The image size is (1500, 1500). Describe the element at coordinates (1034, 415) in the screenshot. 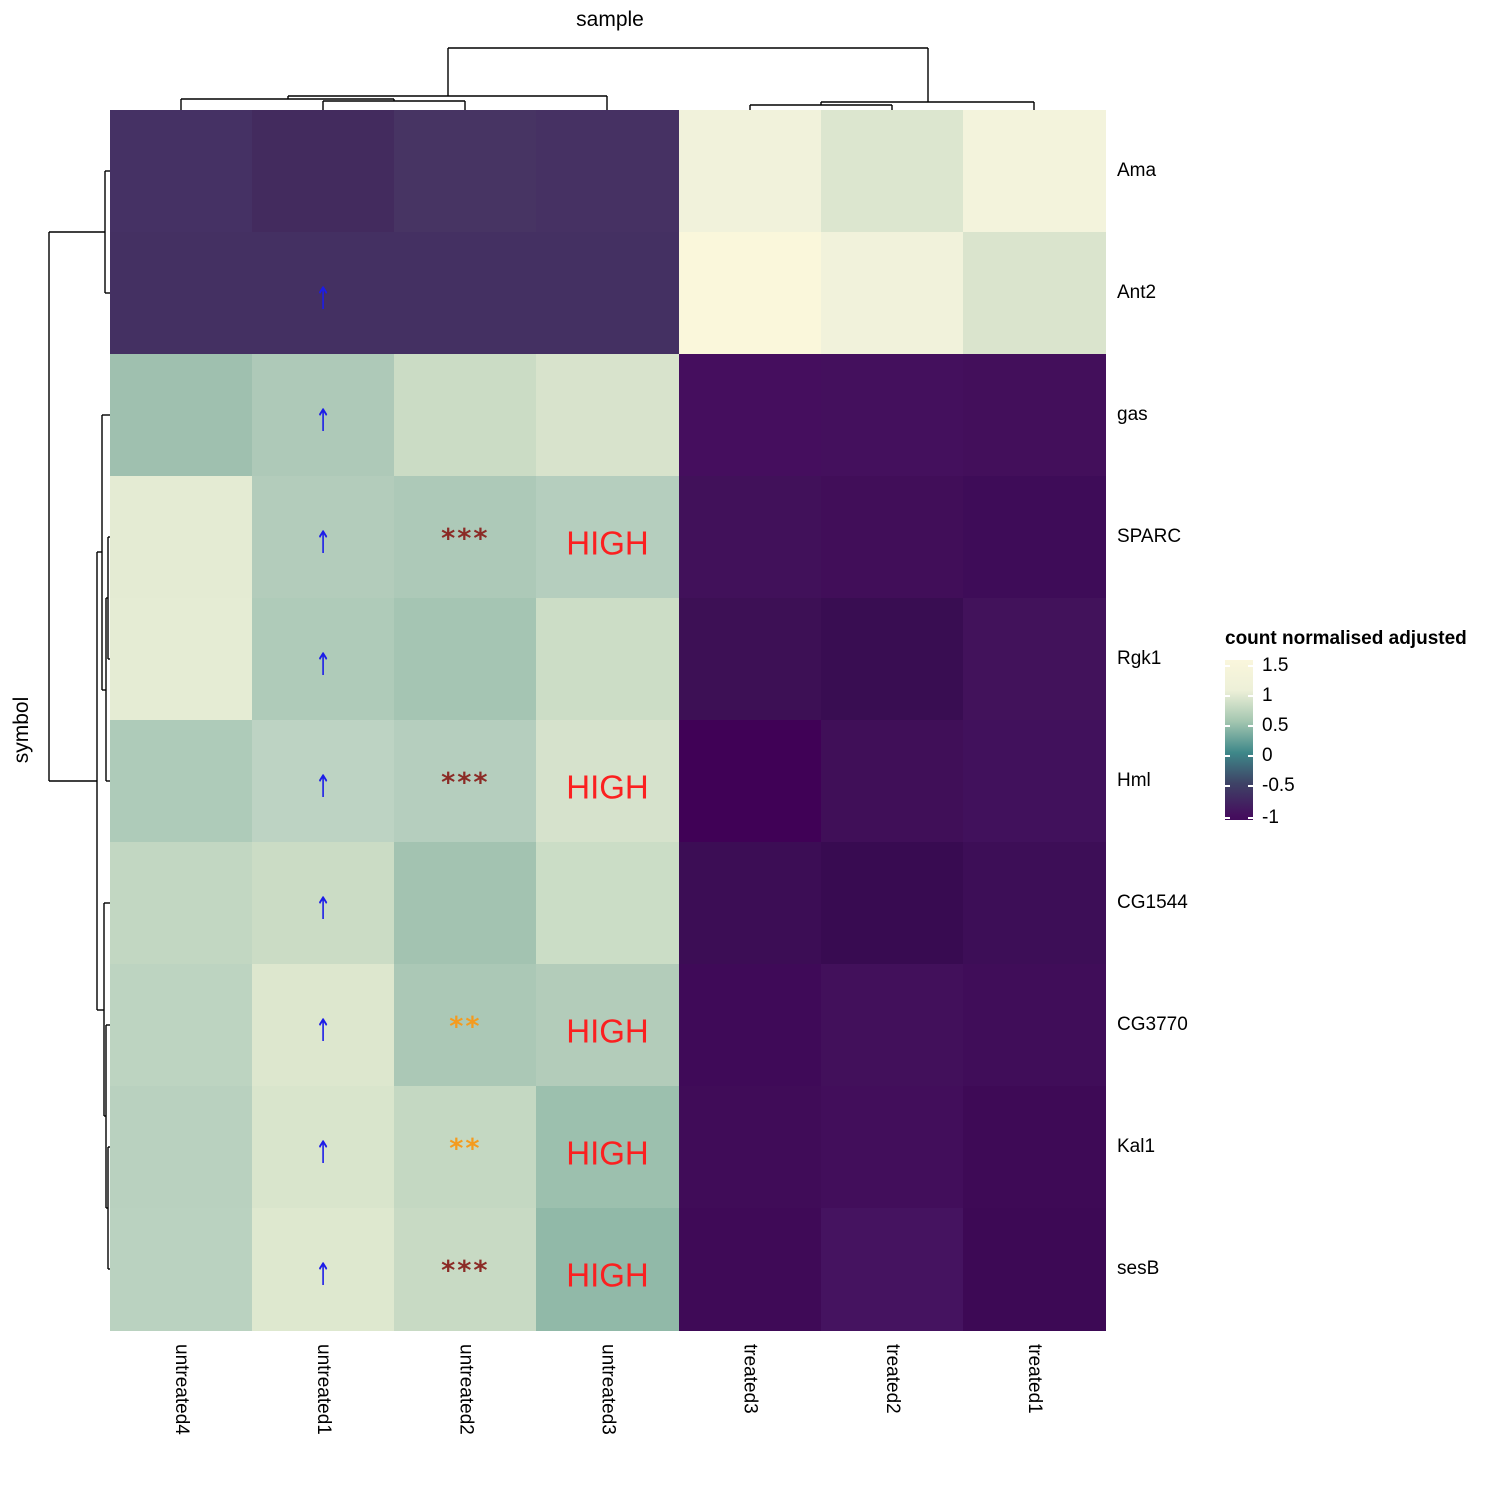

I see `heatmap-cell-gas-treated1` at that location.